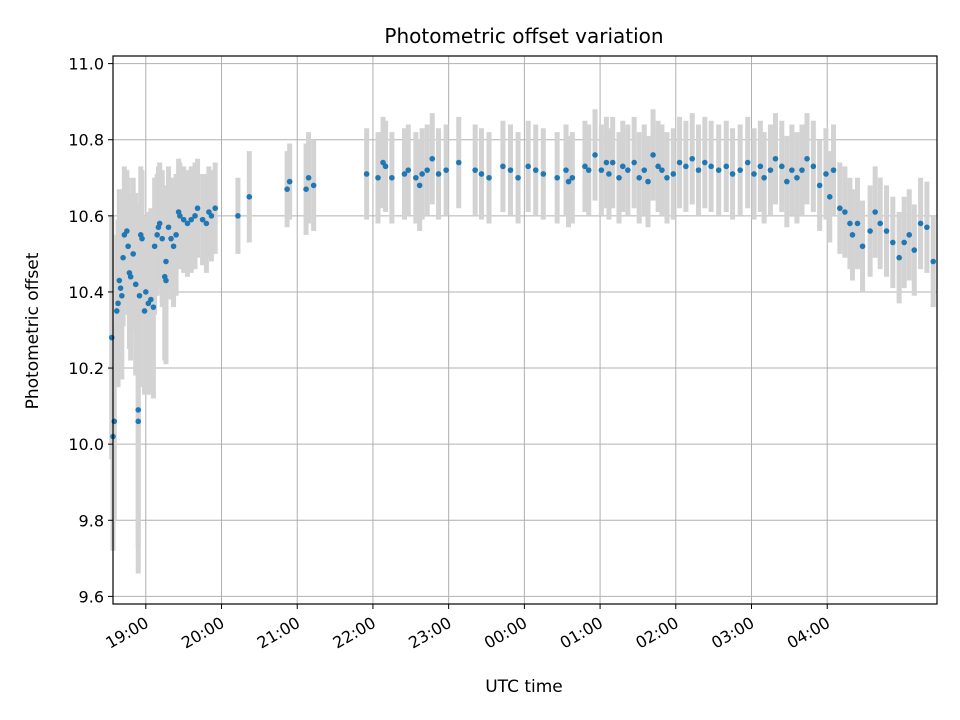 This screenshot has height=720, width=960. I want to click on chart-title: Photometric offset variation, so click(523, 36).